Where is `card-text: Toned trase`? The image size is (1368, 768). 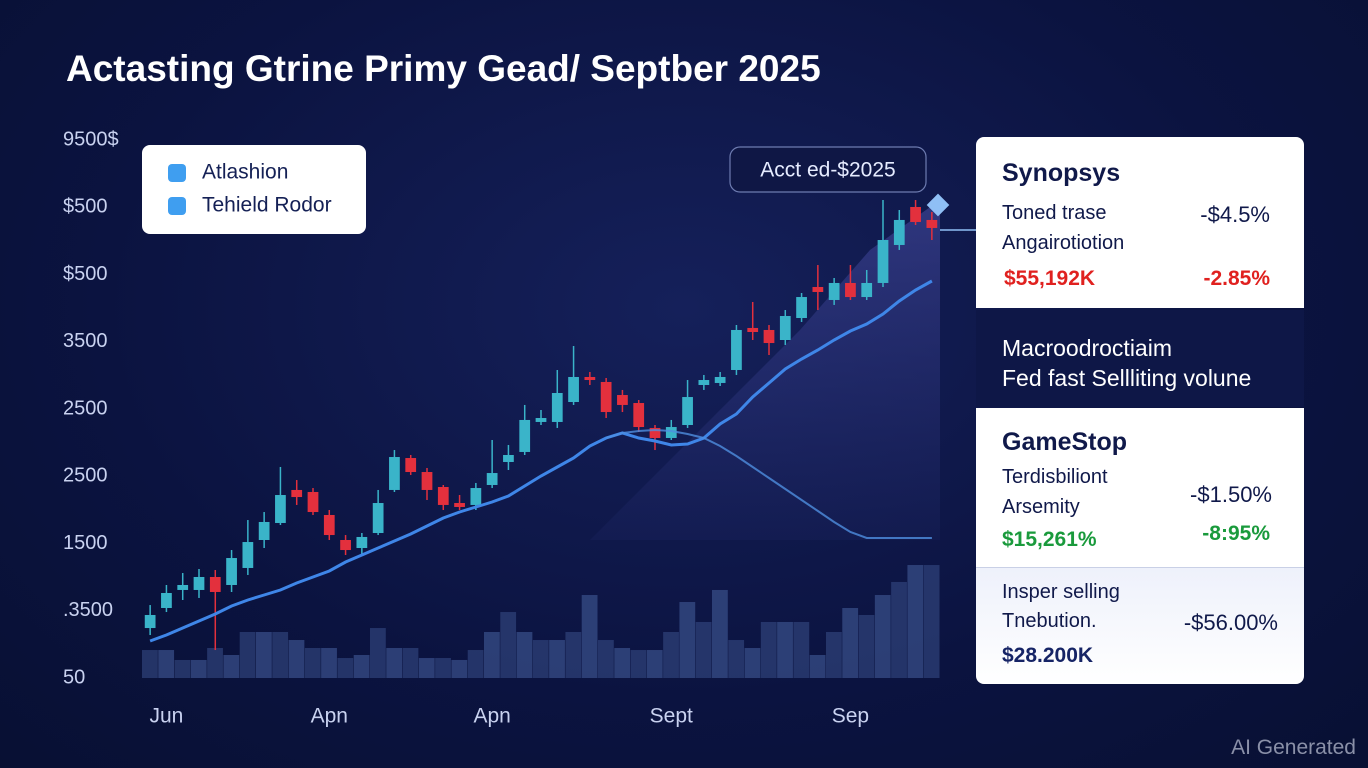 card-text: Toned trase is located at coordinates (1054, 213).